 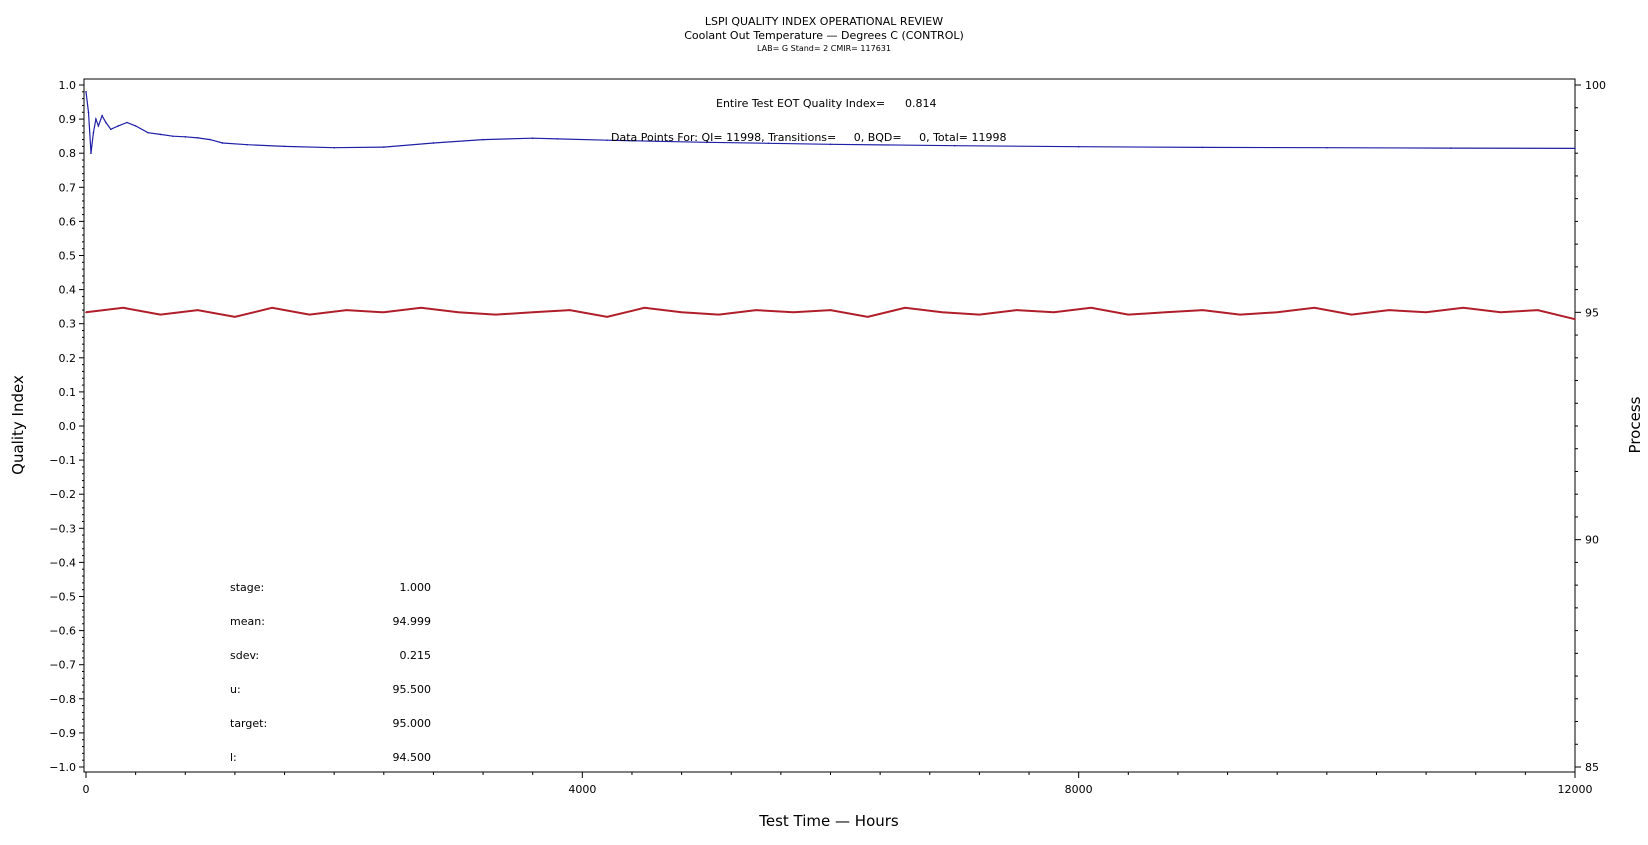 I want to click on y-left-tick-label: 0.0, so click(x=68, y=426).